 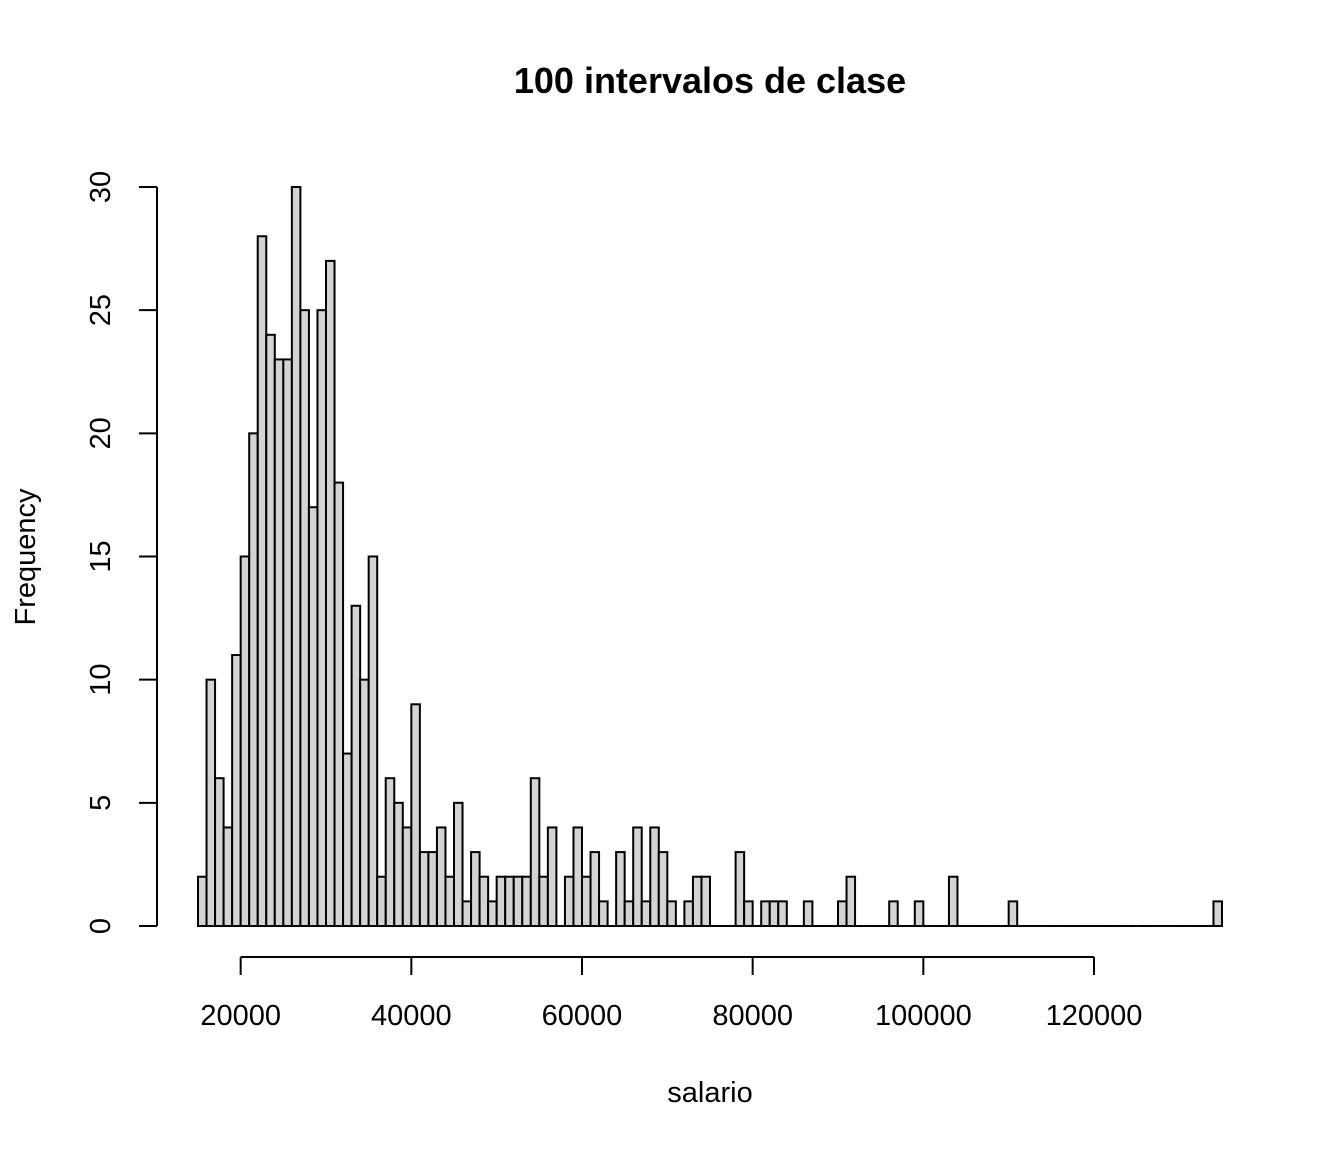 I want to click on y-tick-label: 10, so click(x=101, y=680).